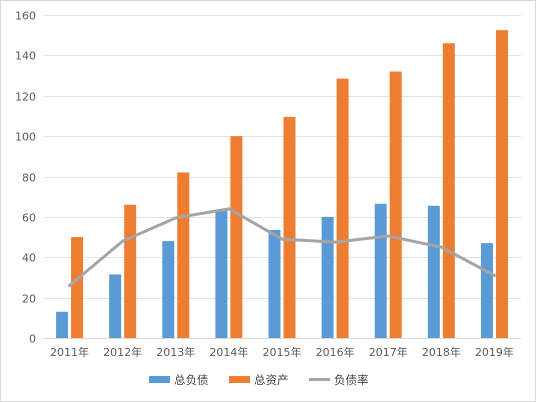 Image resolution: width=536 pixels, height=402 pixels. I want to click on y-tick-label: 100, so click(25, 137).